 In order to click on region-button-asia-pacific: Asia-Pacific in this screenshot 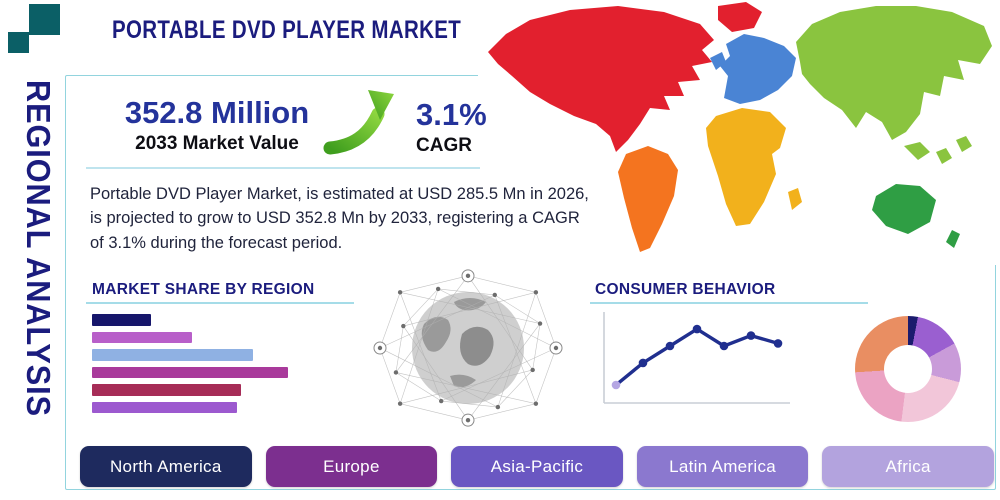, I will do `click(537, 466)`.